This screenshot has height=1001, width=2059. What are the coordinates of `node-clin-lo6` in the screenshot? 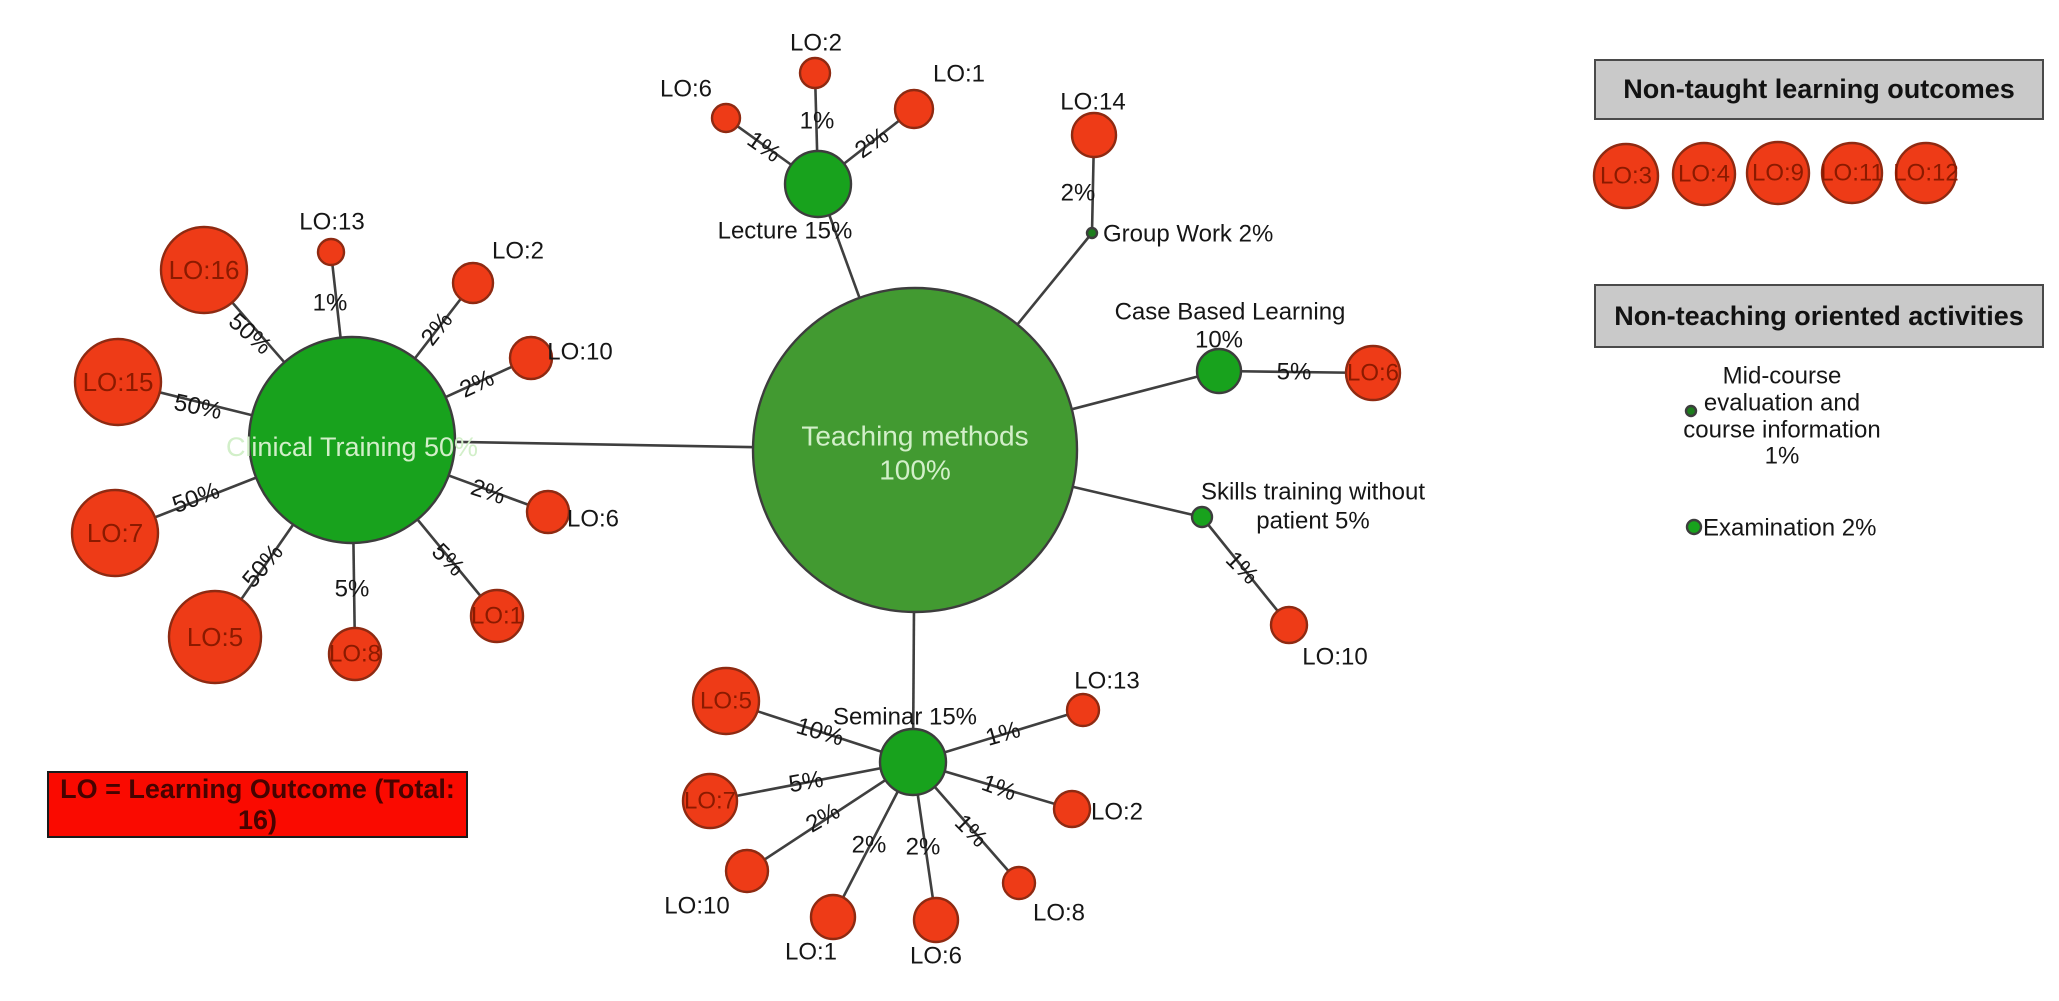 It's located at (548, 512).